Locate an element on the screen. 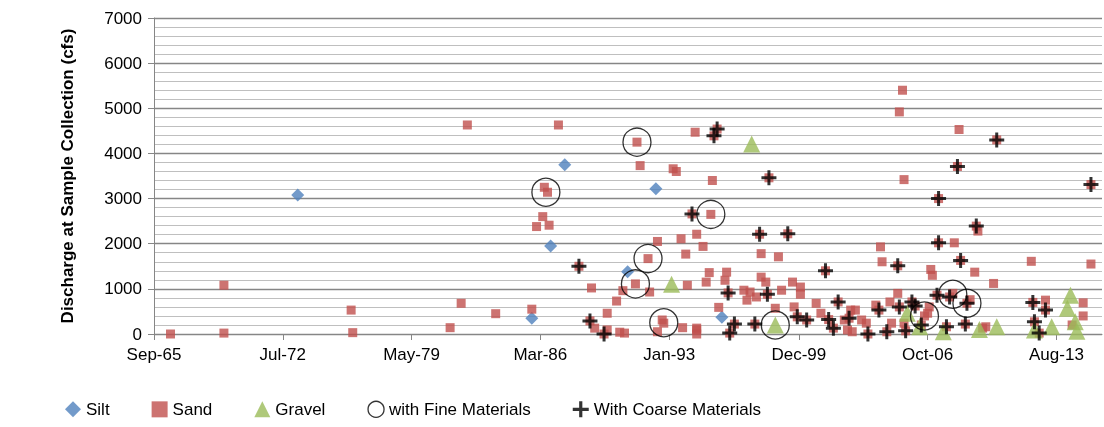  x-tick-label: May-79 is located at coordinates (411, 354).